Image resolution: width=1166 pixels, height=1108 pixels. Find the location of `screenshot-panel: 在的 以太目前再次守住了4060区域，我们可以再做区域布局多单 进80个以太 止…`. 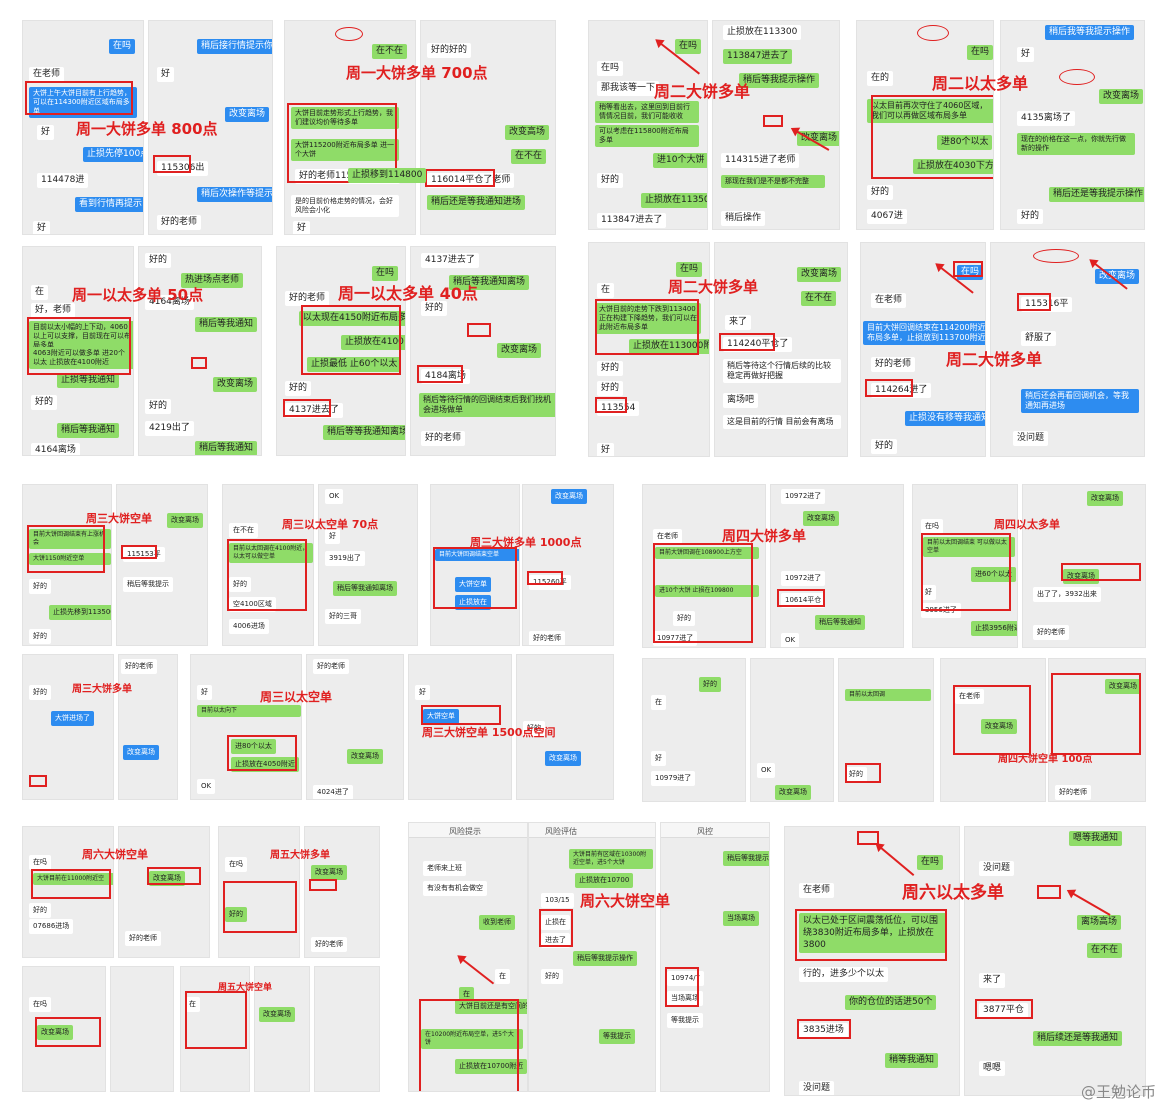

screenshot-panel: 在的 以太目前再次守住了4060区域，我们可以再做区域布局多单 进80个以太 止… is located at coordinates (925, 125).